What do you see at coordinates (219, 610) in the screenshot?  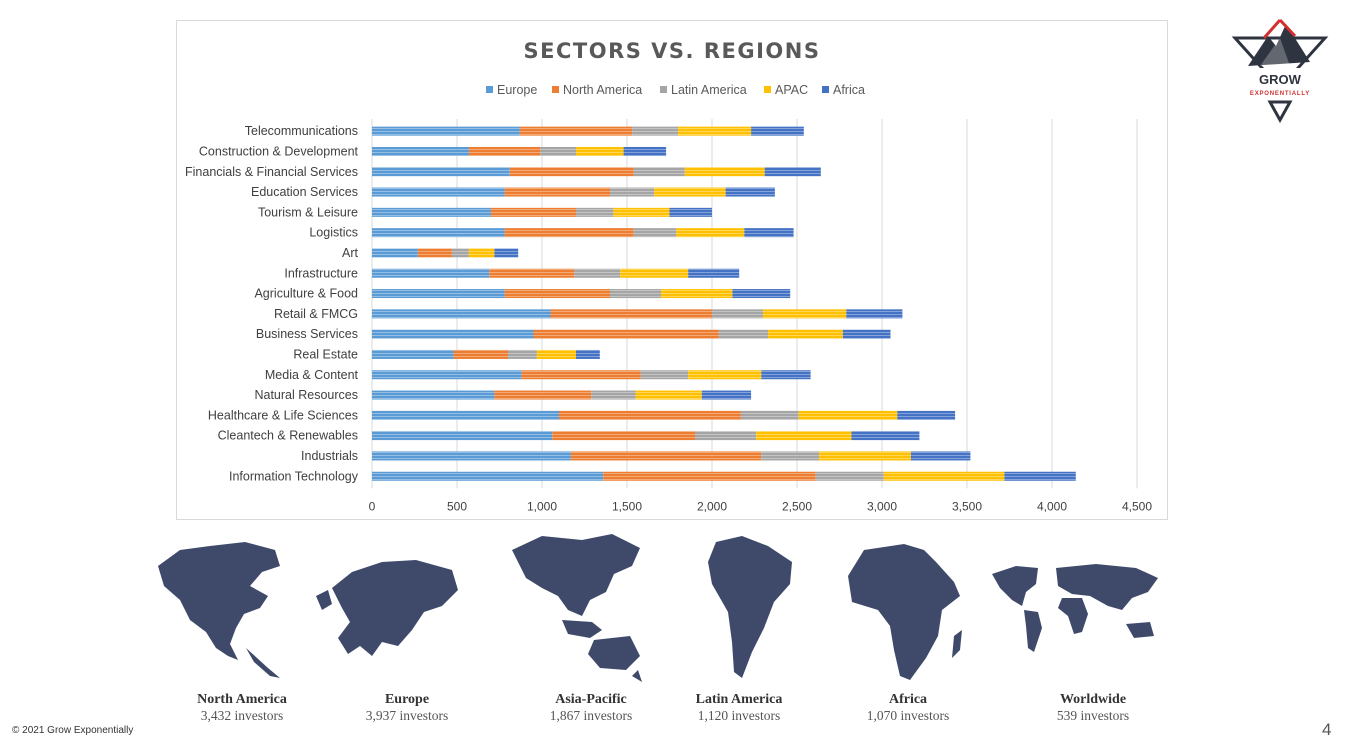 I see `north-america-map-icon` at bounding box center [219, 610].